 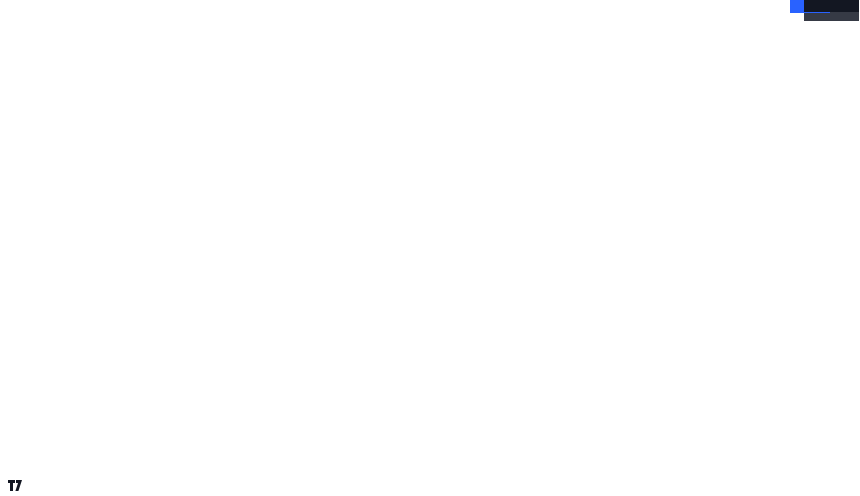 I want to click on tradingview-logo-icon, so click(x=15, y=485).